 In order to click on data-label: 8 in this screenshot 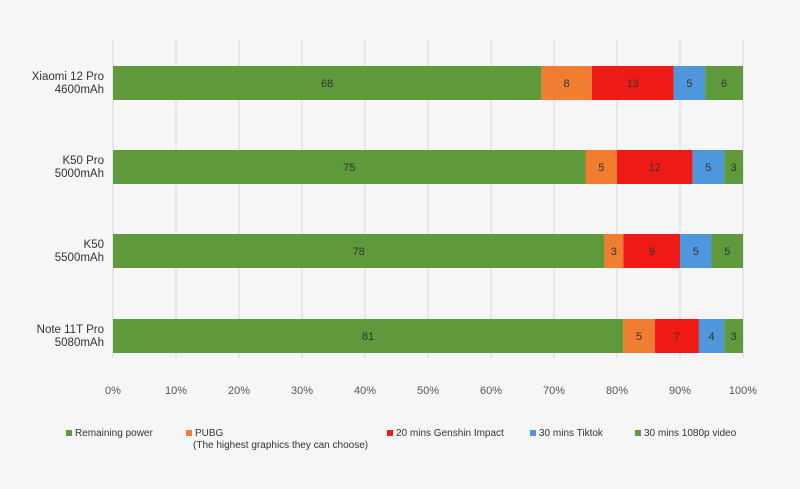, I will do `click(567, 84)`.